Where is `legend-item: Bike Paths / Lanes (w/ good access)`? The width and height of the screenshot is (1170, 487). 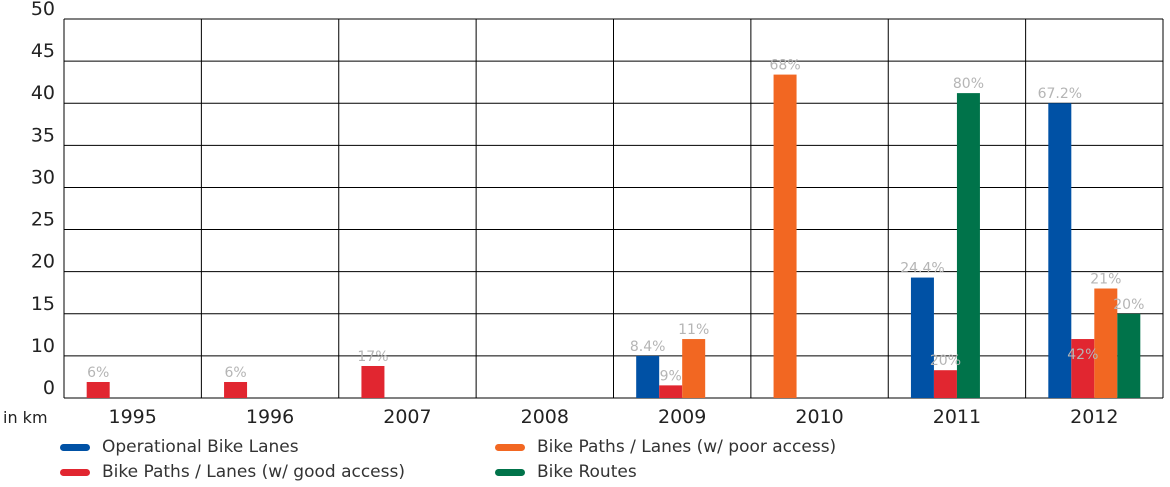 legend-item: Bike Paths / Lanes (w/ good access) is located at coordinates (232, 472).